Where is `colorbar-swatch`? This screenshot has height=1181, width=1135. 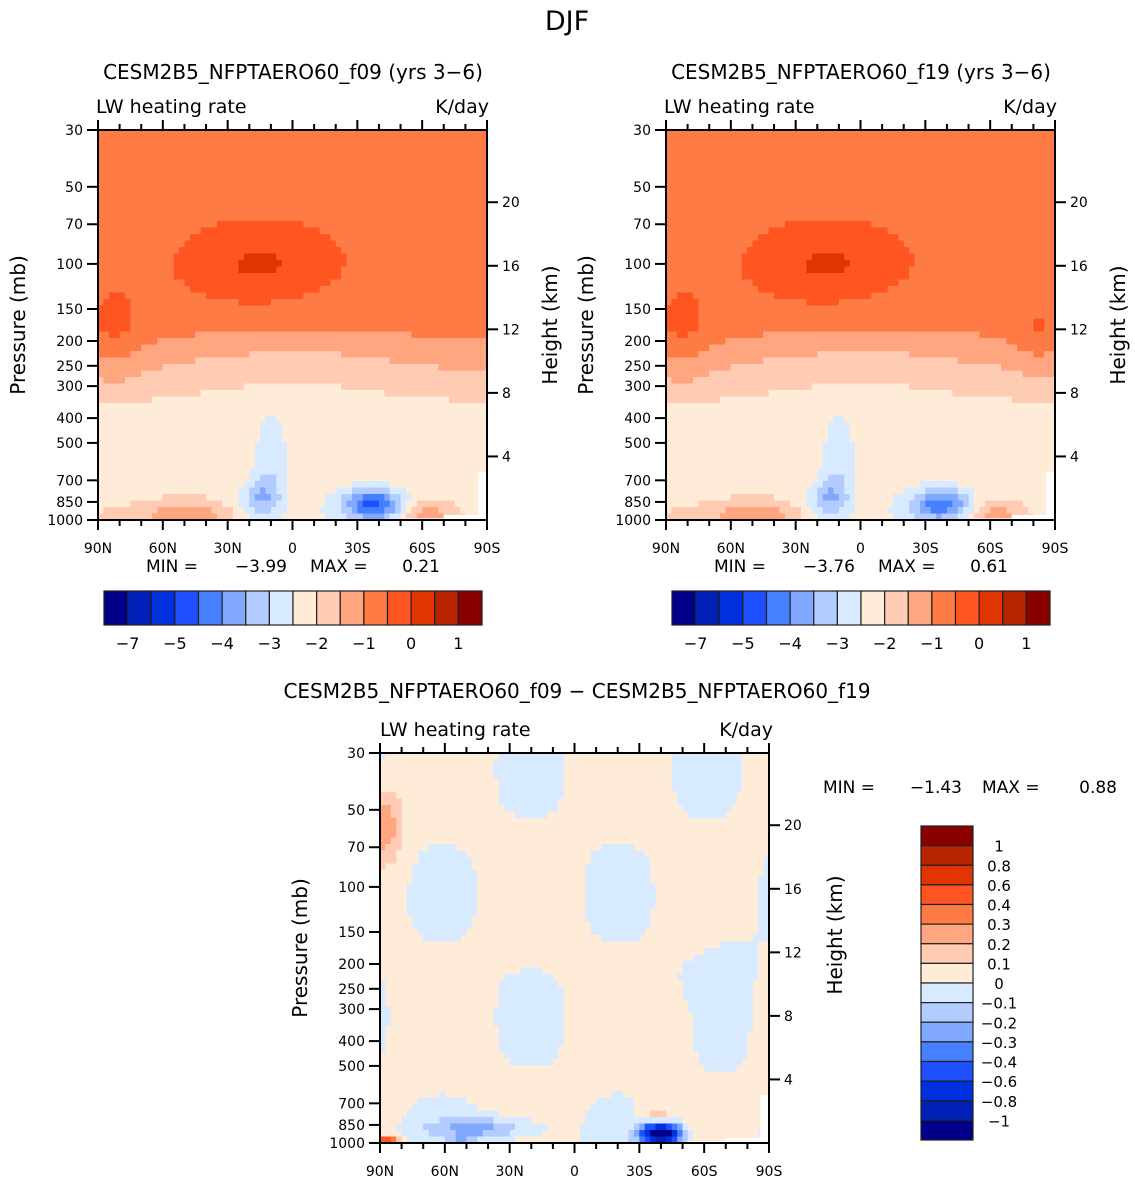 colorbar-swatch is located at coordinates (187, 608).